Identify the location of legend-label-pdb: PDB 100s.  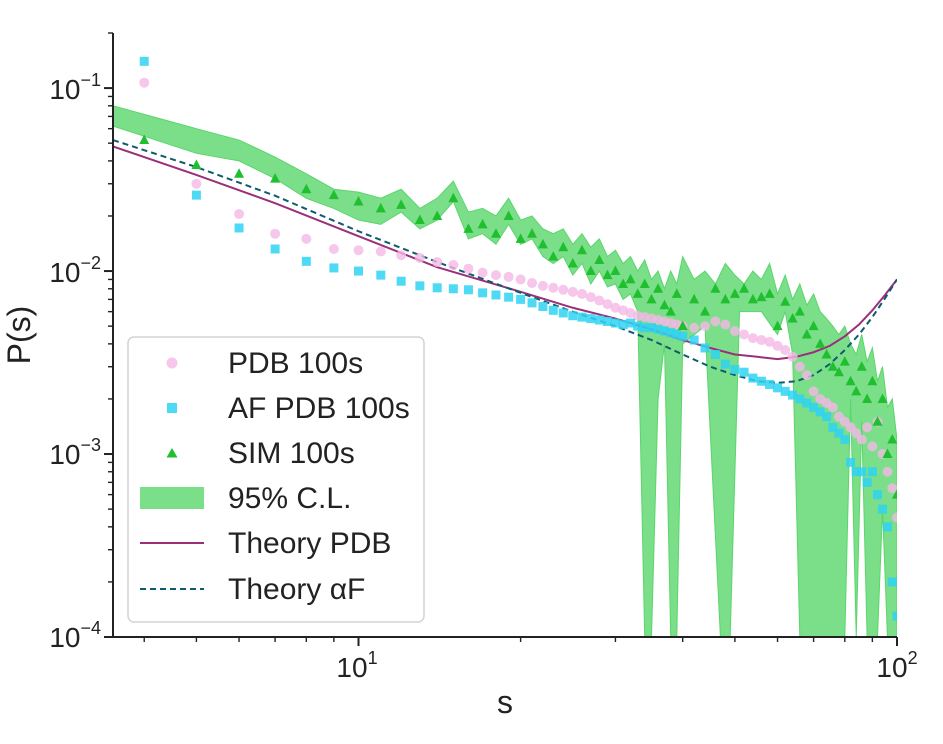
(295, 363).